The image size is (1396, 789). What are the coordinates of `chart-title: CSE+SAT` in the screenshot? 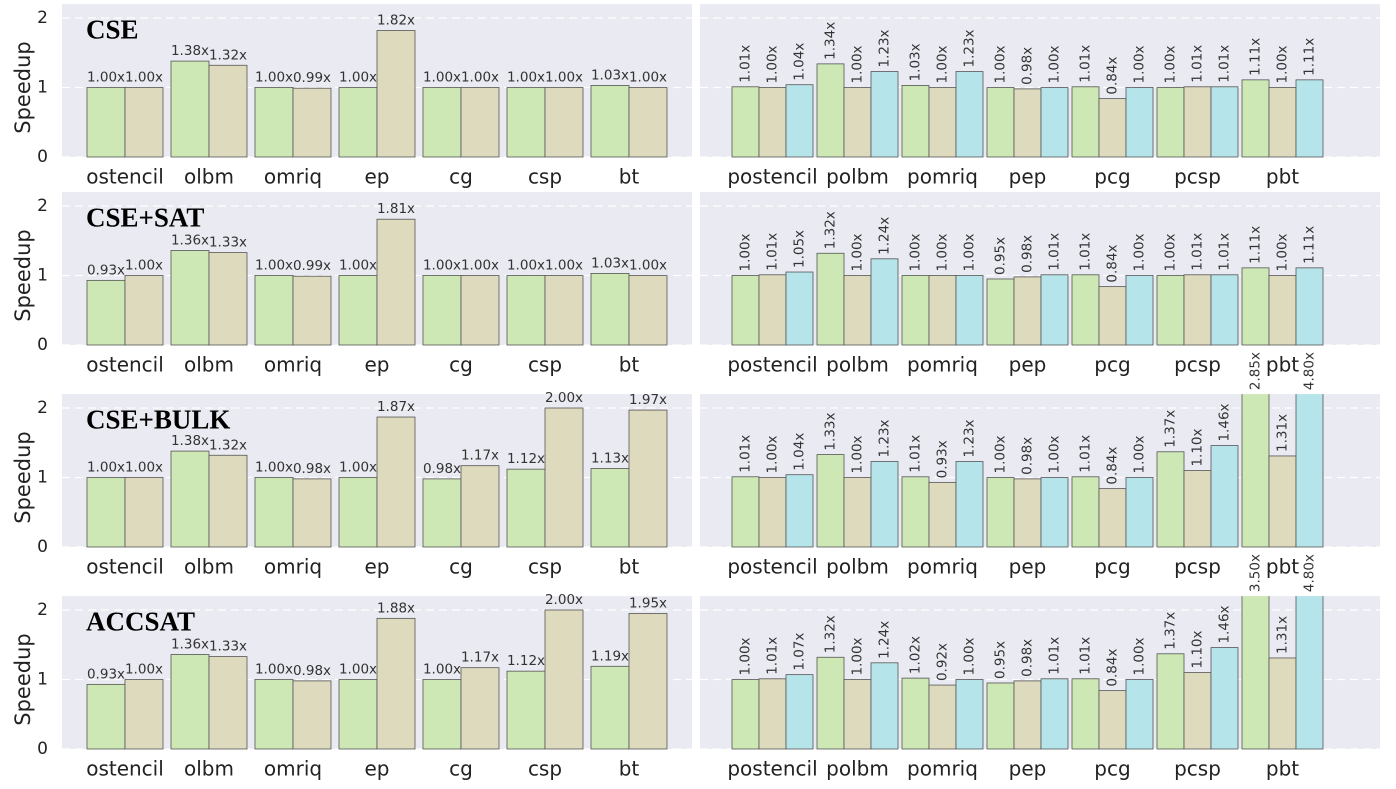 It's located at (145, 217).